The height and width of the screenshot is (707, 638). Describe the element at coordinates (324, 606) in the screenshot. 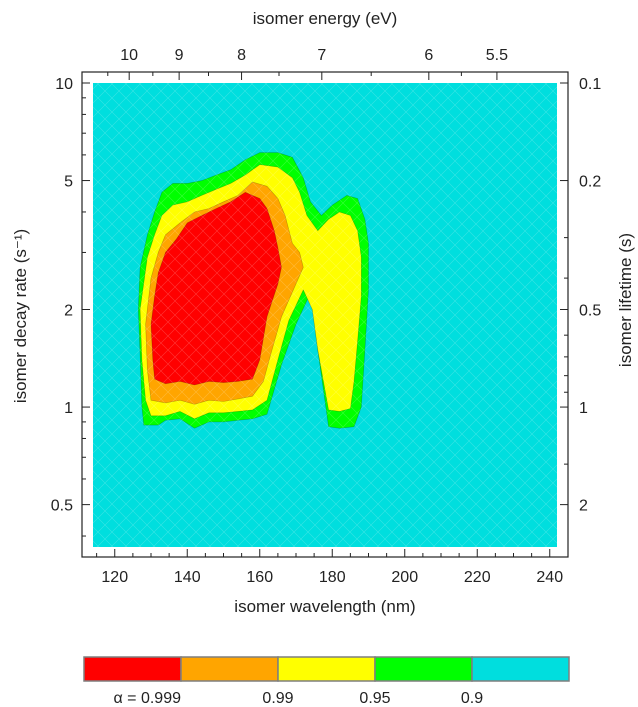

I see `x-axis-title: isomer wavelength (nm)` at that location.